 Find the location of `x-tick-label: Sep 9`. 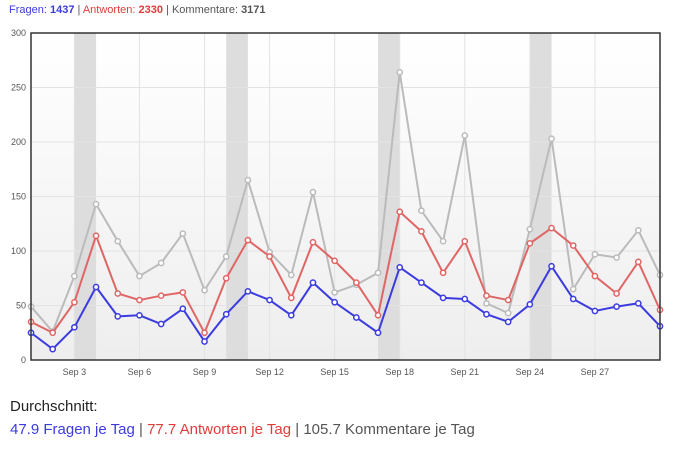

x-tick-label: Sep 9 is located at coordinates (205, 372).